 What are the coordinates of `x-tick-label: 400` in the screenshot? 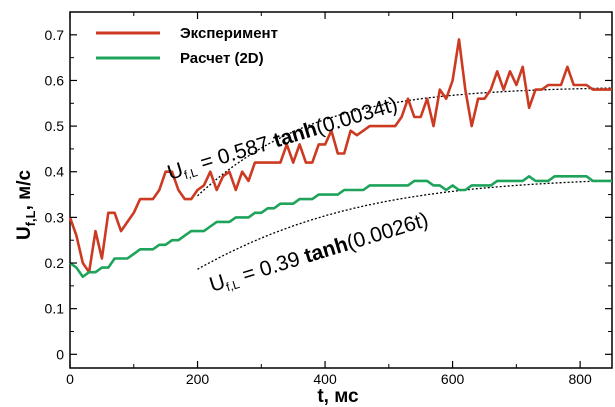 It's located at (325, 379).